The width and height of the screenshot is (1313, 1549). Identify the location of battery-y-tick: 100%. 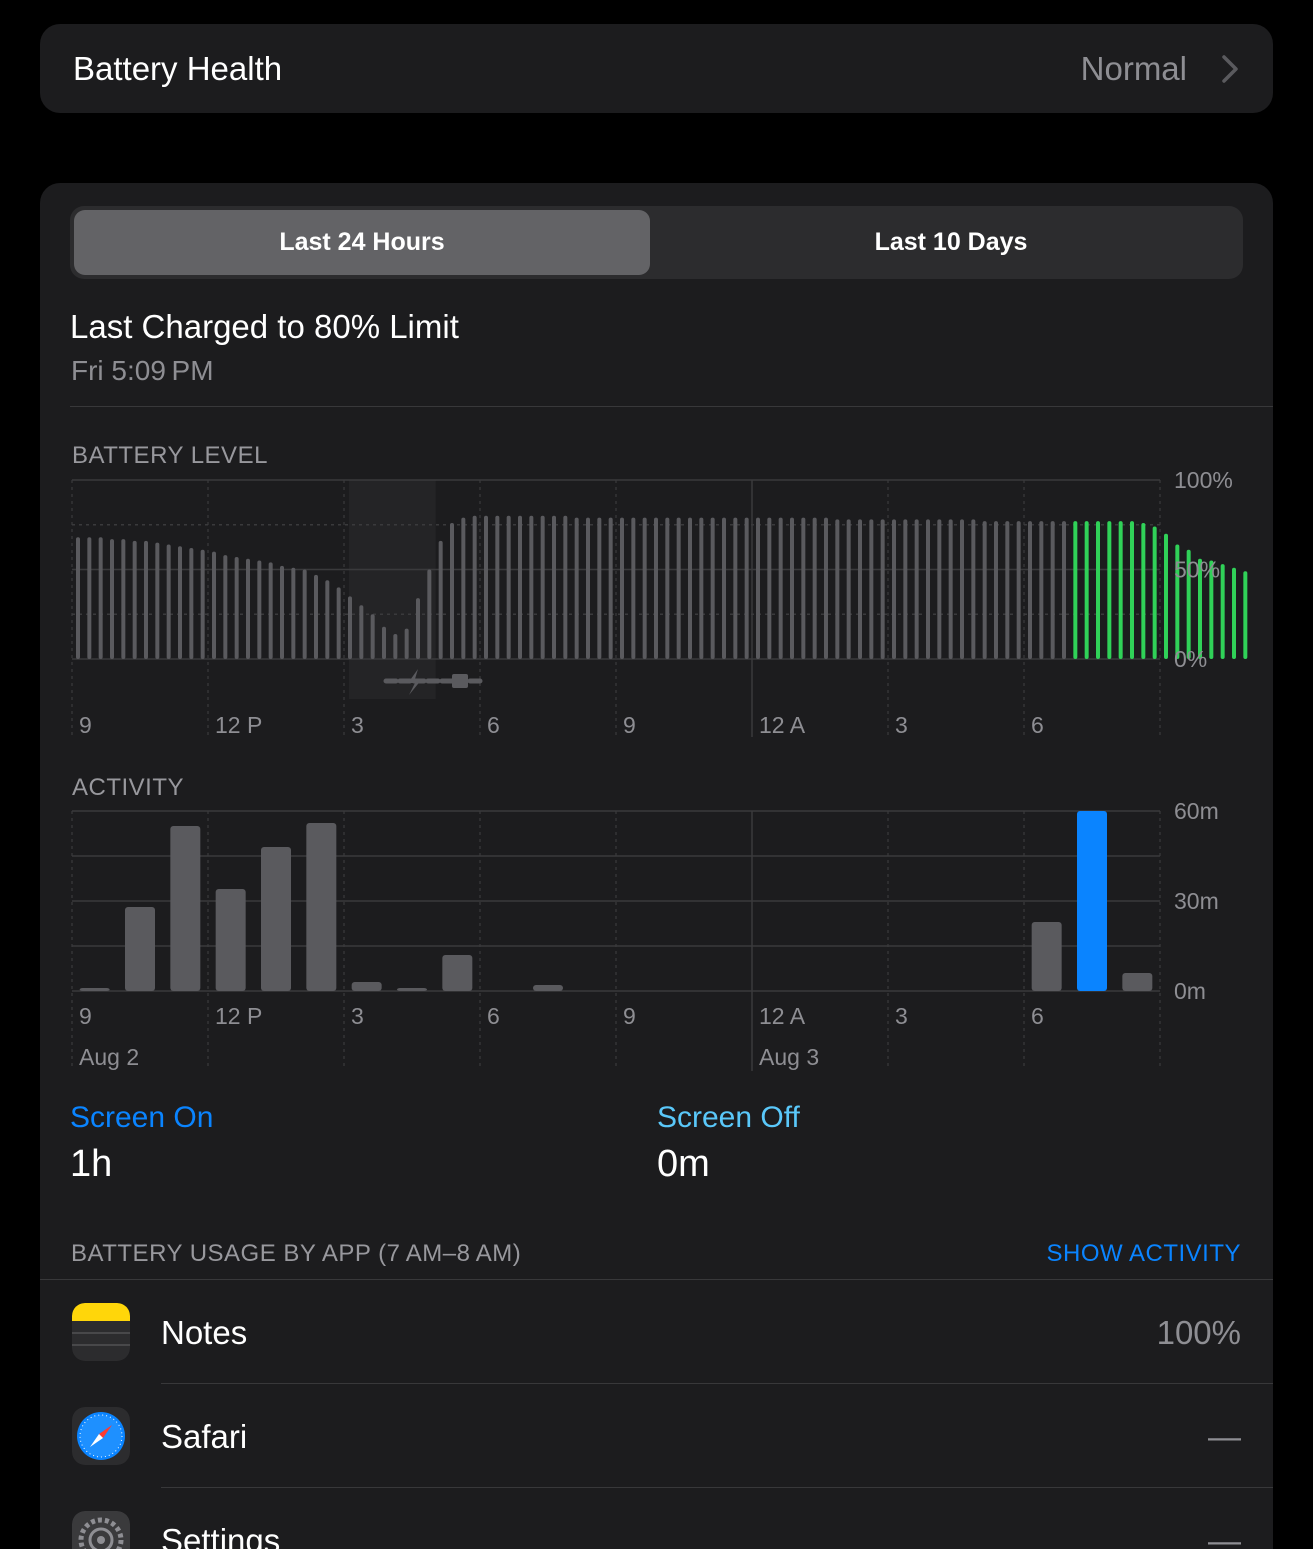
(1203, 480).